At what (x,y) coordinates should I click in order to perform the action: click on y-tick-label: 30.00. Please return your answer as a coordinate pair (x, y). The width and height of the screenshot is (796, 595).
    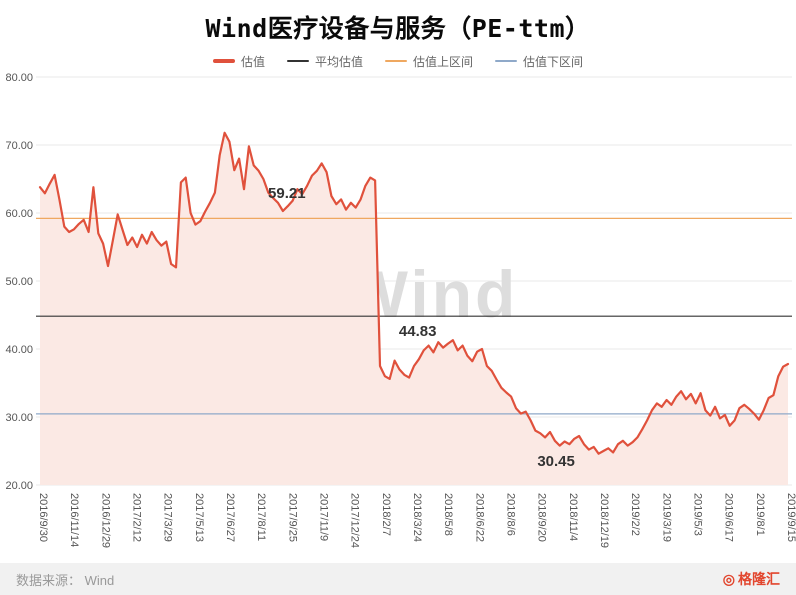
    Looking at the image, I should click on (19, 418).